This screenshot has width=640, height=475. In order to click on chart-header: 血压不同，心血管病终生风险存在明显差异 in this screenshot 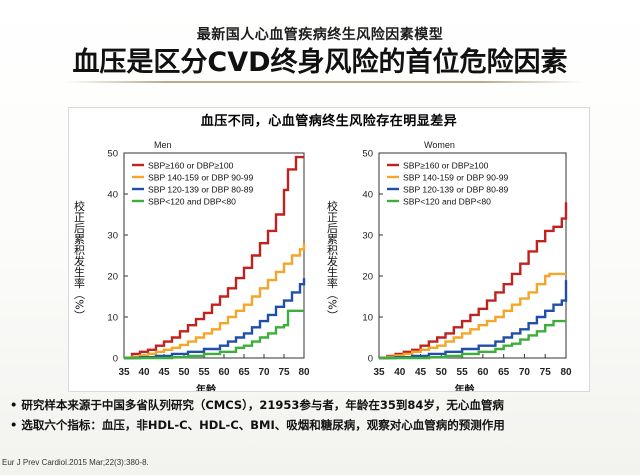, I will do `click(329, 121)`.